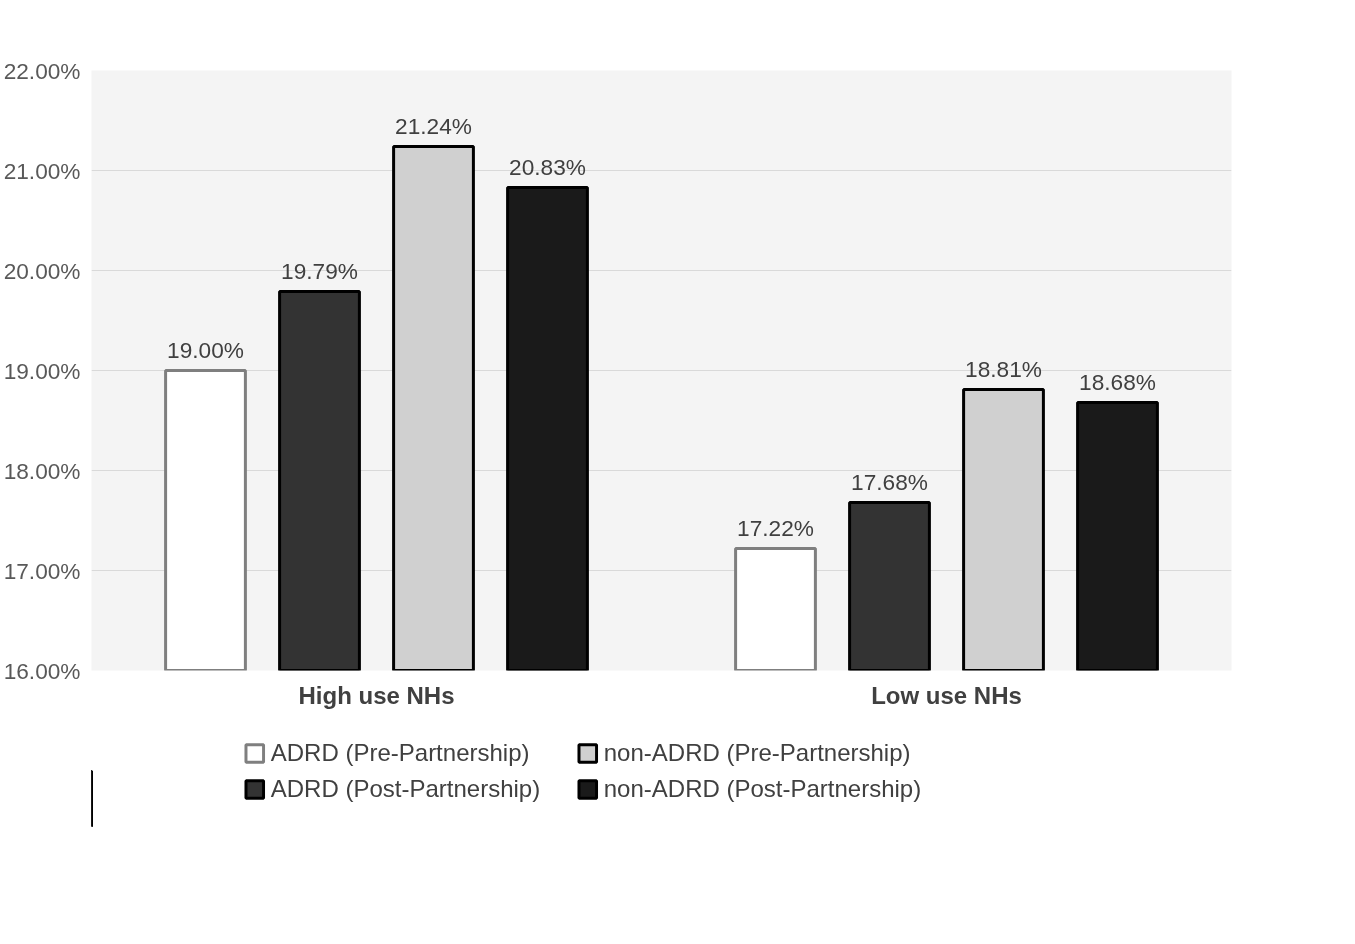 Image resolution: width=1355 pixels, height=944 pixels. Describe the element at coordinates (1003, 368) in the screenshot. I see `data-label: 18.81%` at that location.